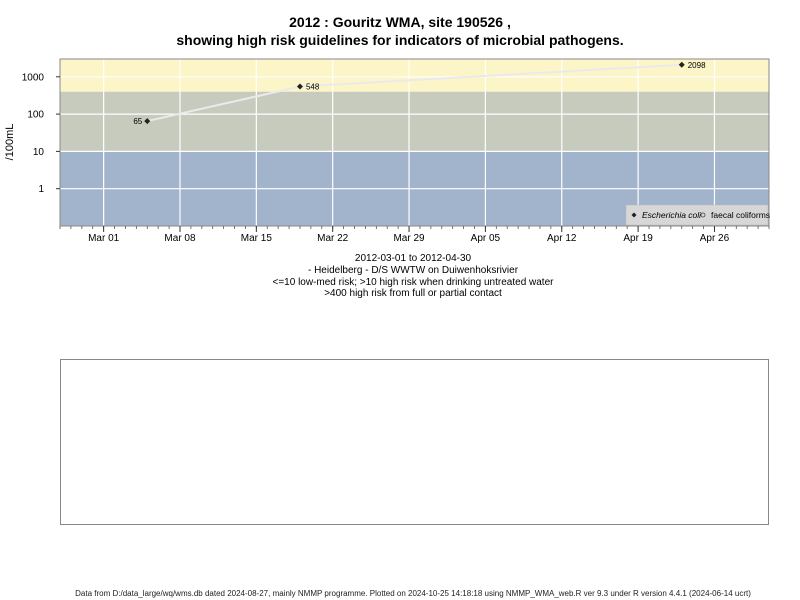  I want to click on legend-ecoli-marker, so click(634, 215).